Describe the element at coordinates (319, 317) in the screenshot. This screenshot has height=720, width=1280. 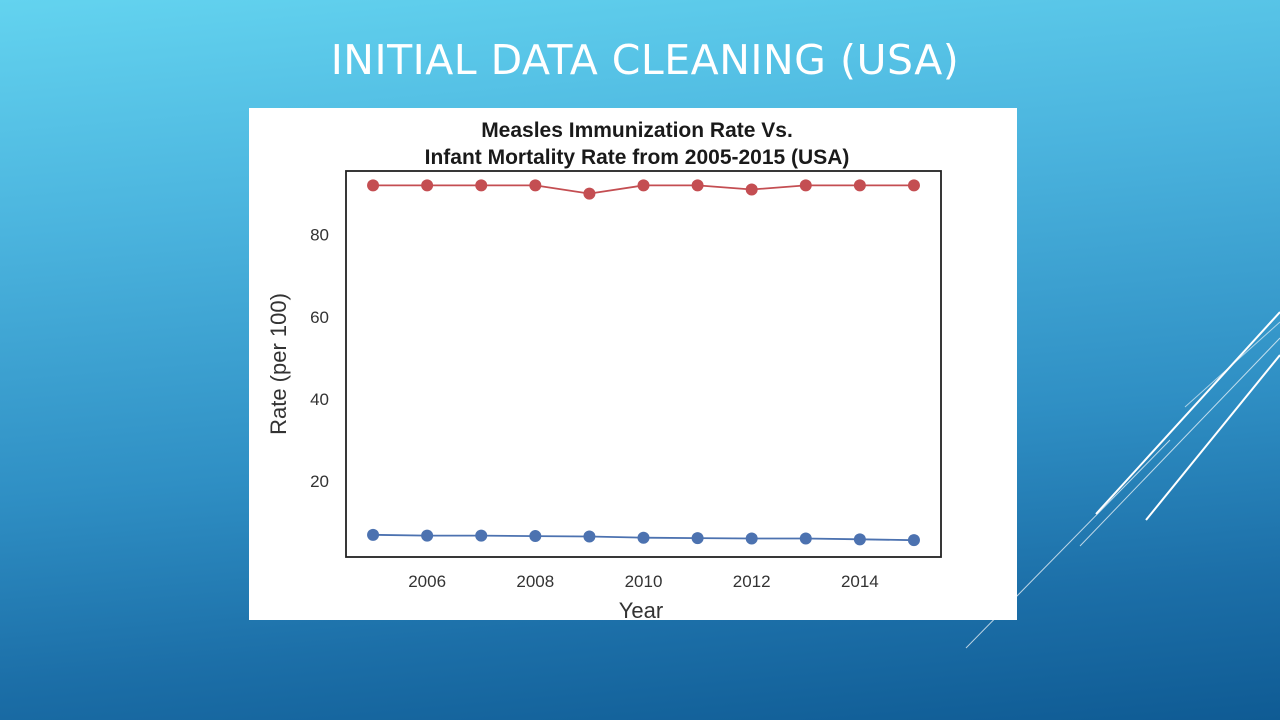
I see `y-tick-label: 60` at that location.